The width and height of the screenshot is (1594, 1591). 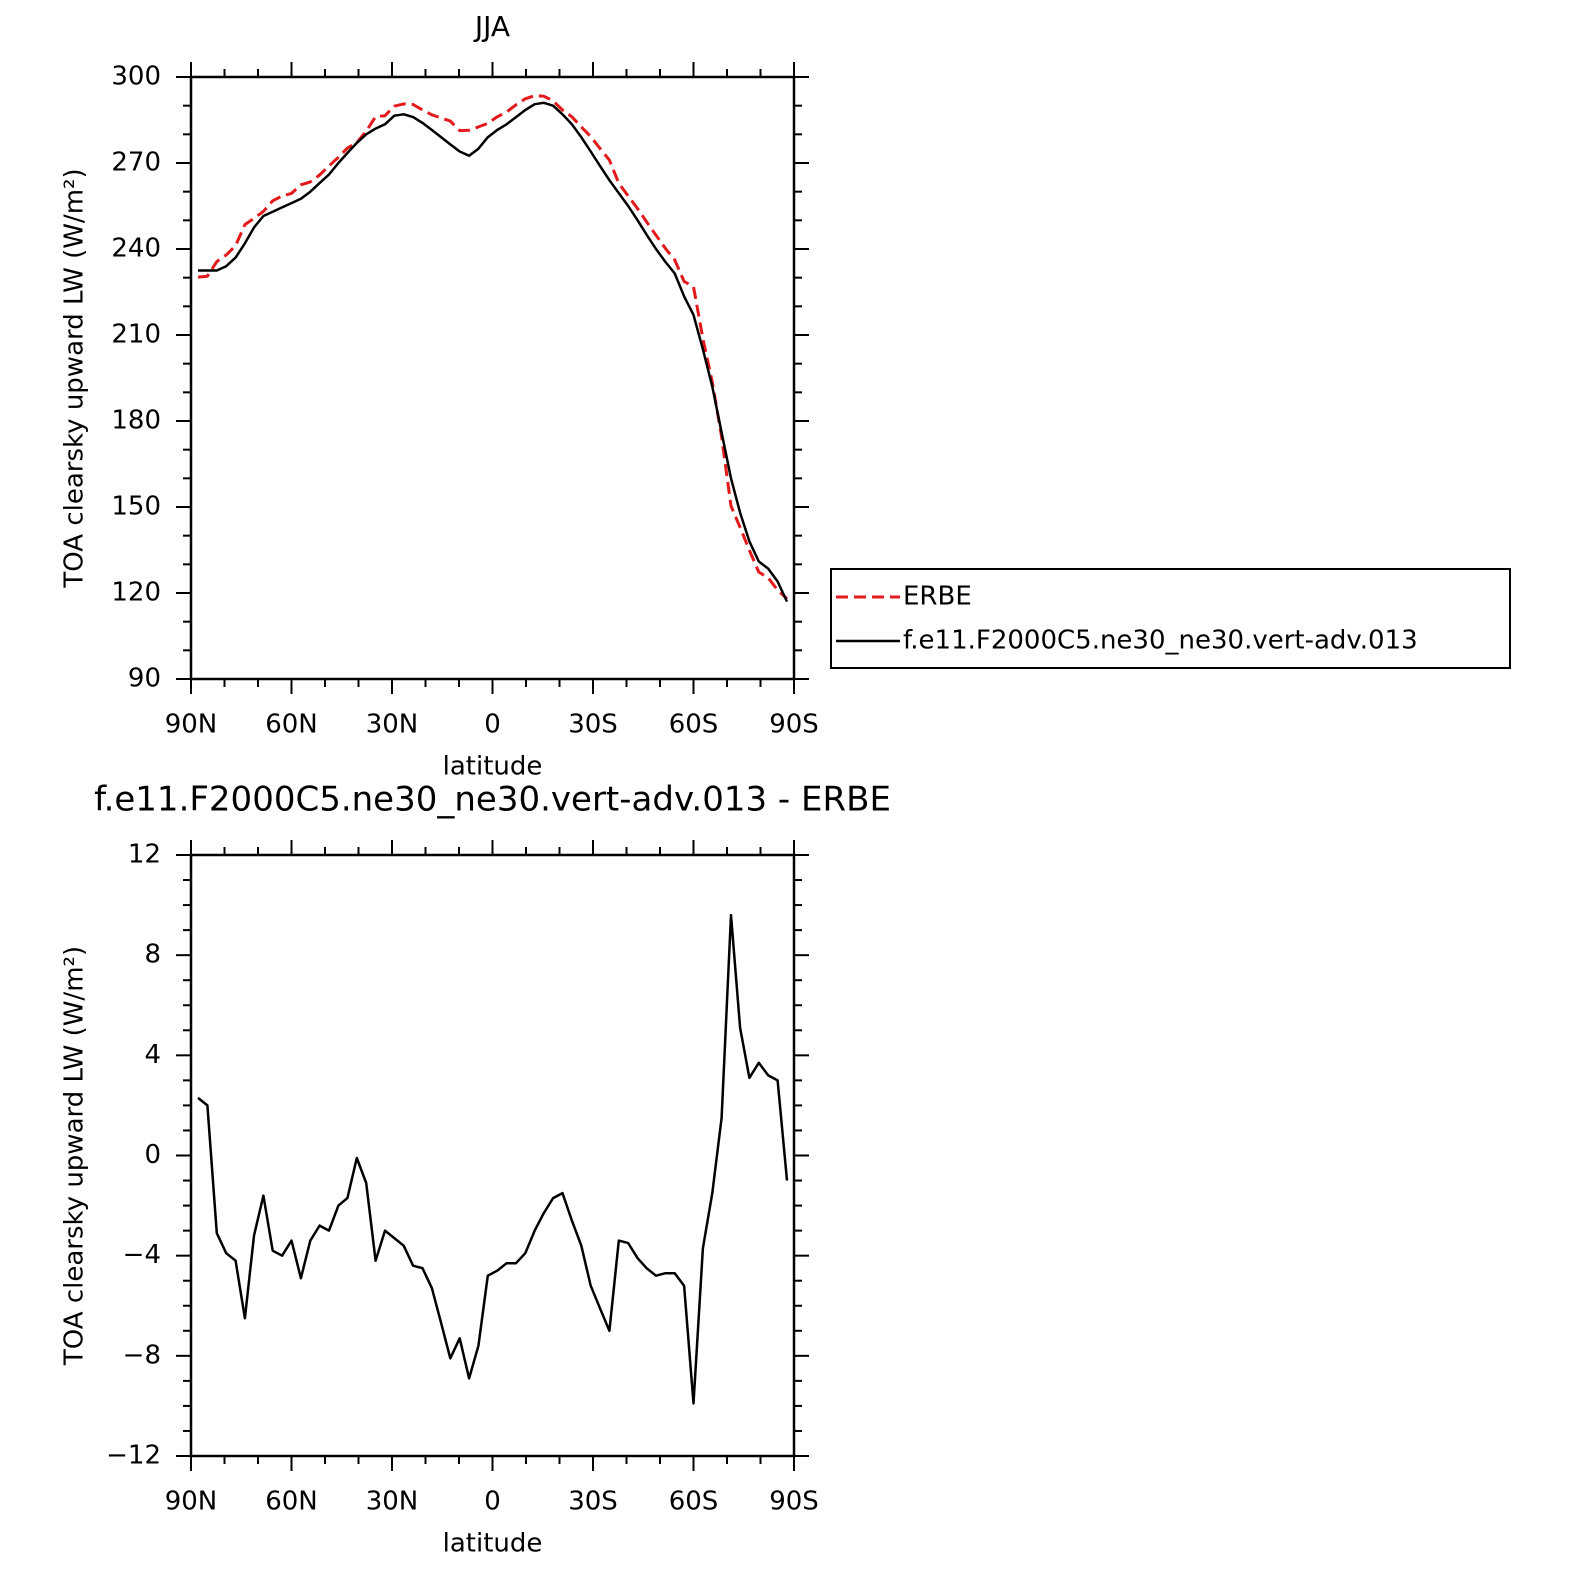 What do you see at coordinates (152, 1055) in the screenshot?
I see `y-tick-label: 4` at bounding box center [152, 1055].